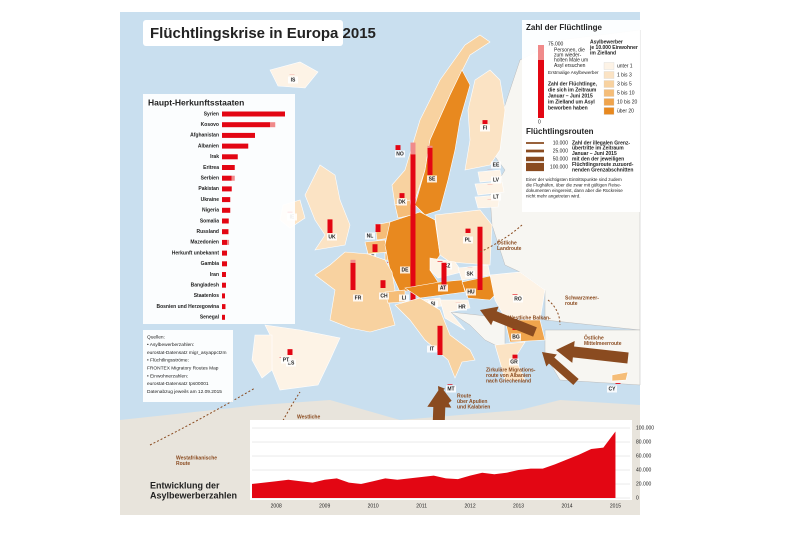  I want to click on legend-class-label: 3 bis 5, so click(624, 84).